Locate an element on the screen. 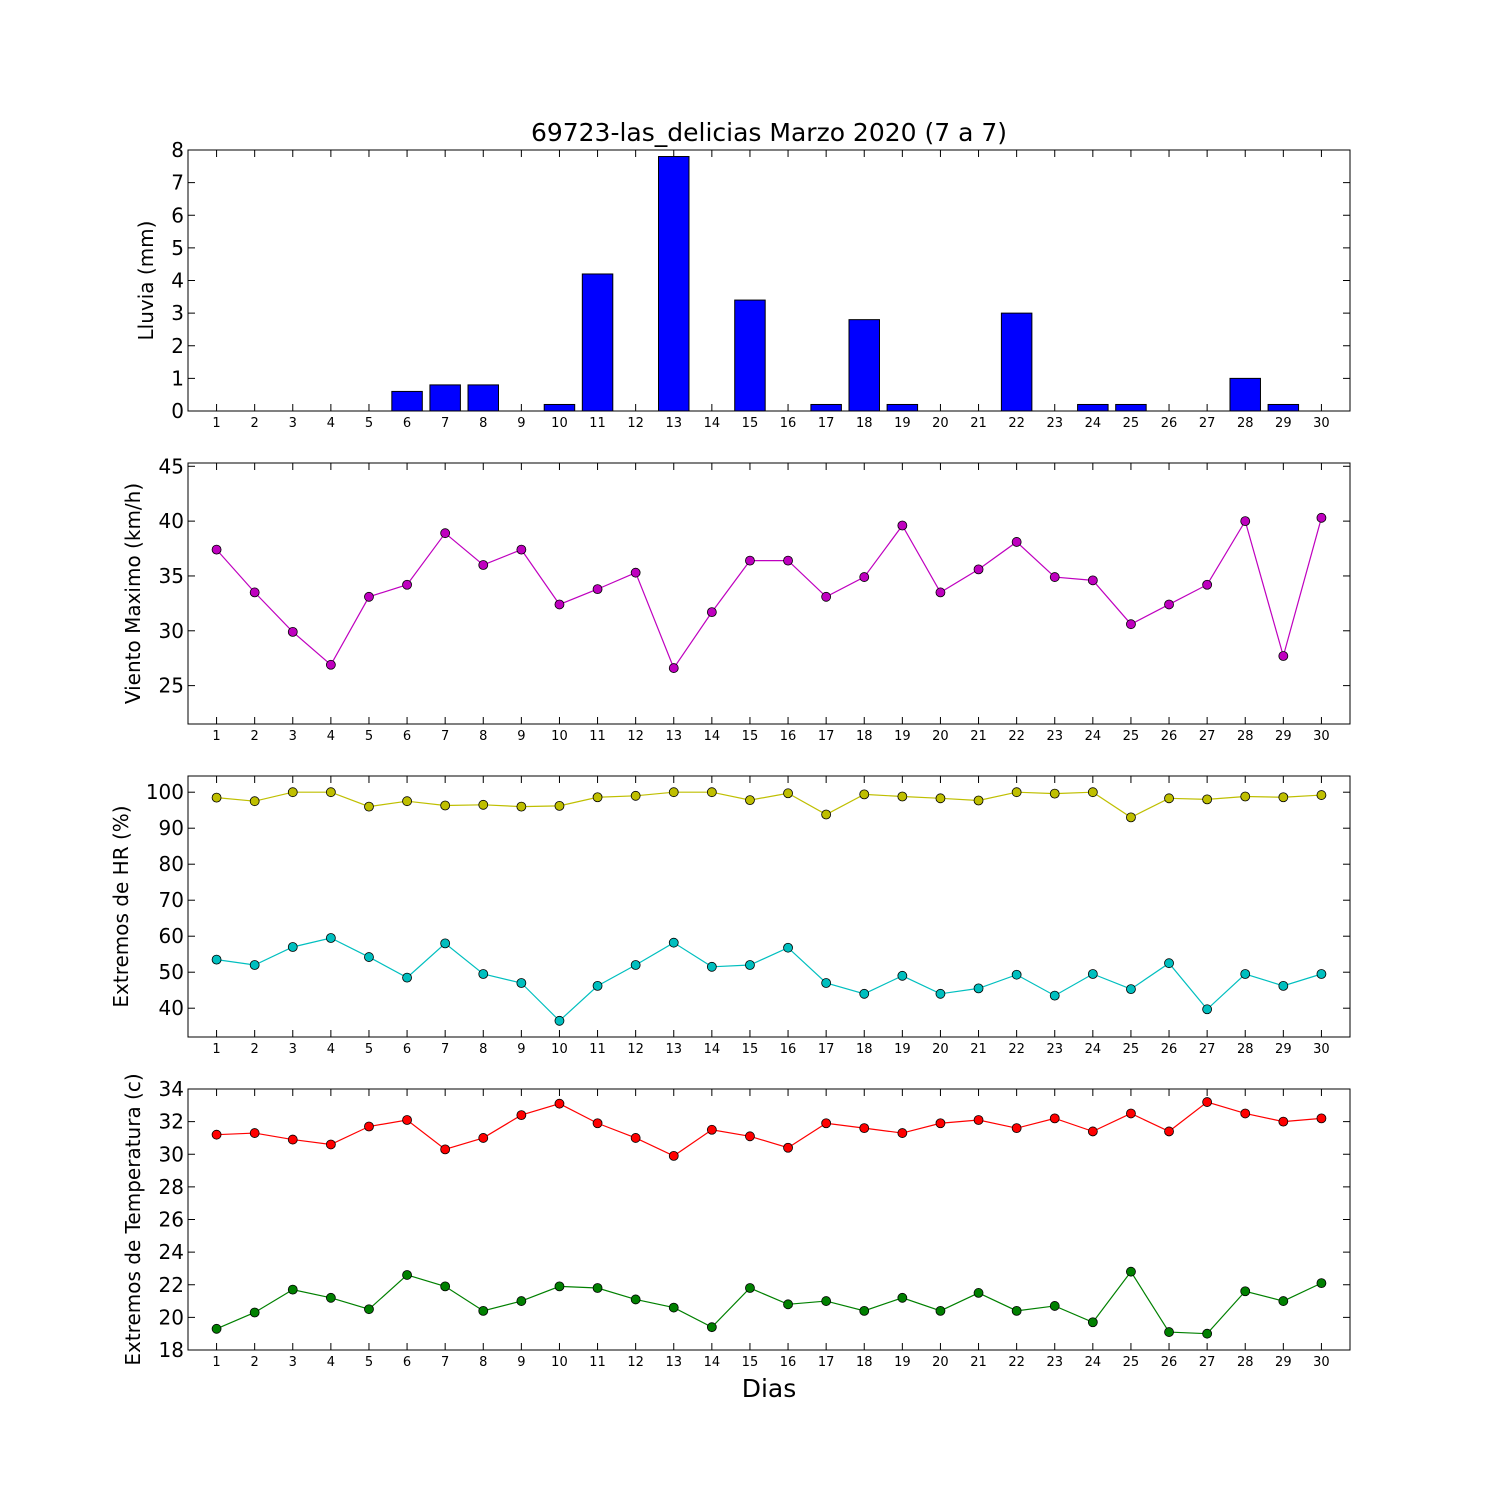 The image size is (1500, 1500). x-tick-label: 22 is located at coordinates (1016, 423).